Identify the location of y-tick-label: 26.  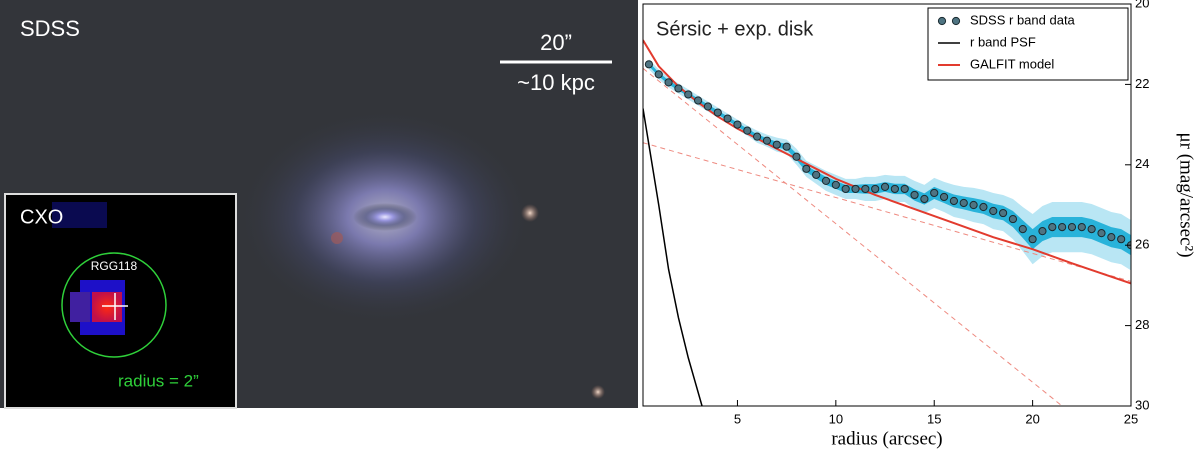
(1142, 244).